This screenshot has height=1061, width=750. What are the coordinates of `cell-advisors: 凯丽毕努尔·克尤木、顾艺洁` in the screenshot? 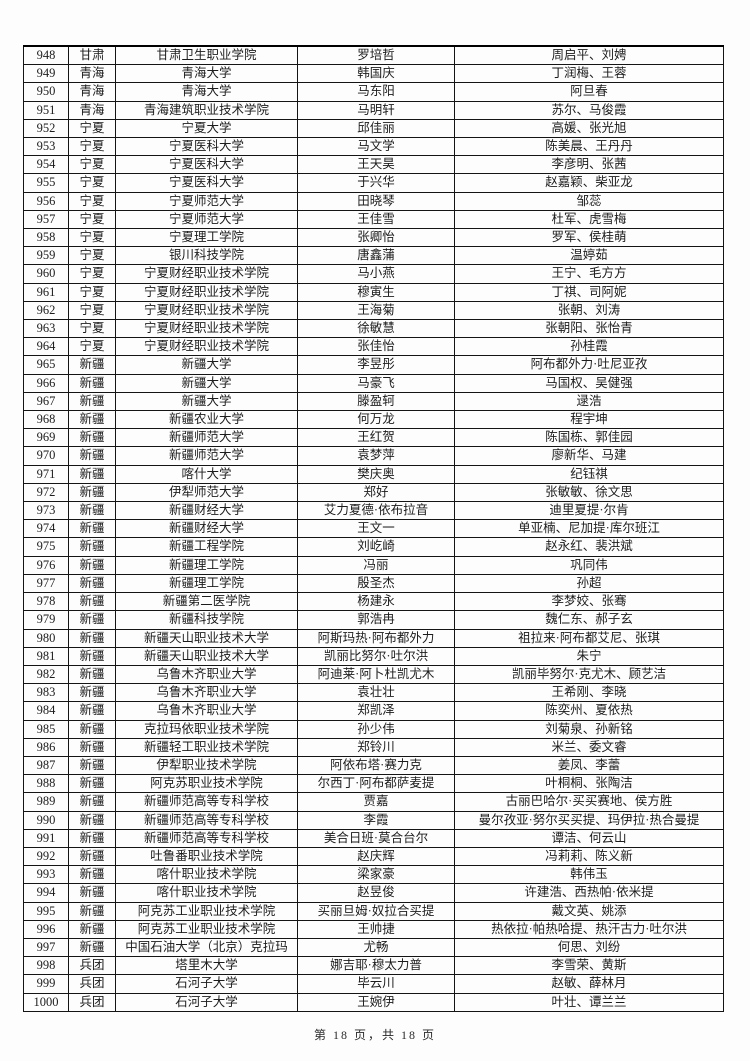 It's located at (589, 674).